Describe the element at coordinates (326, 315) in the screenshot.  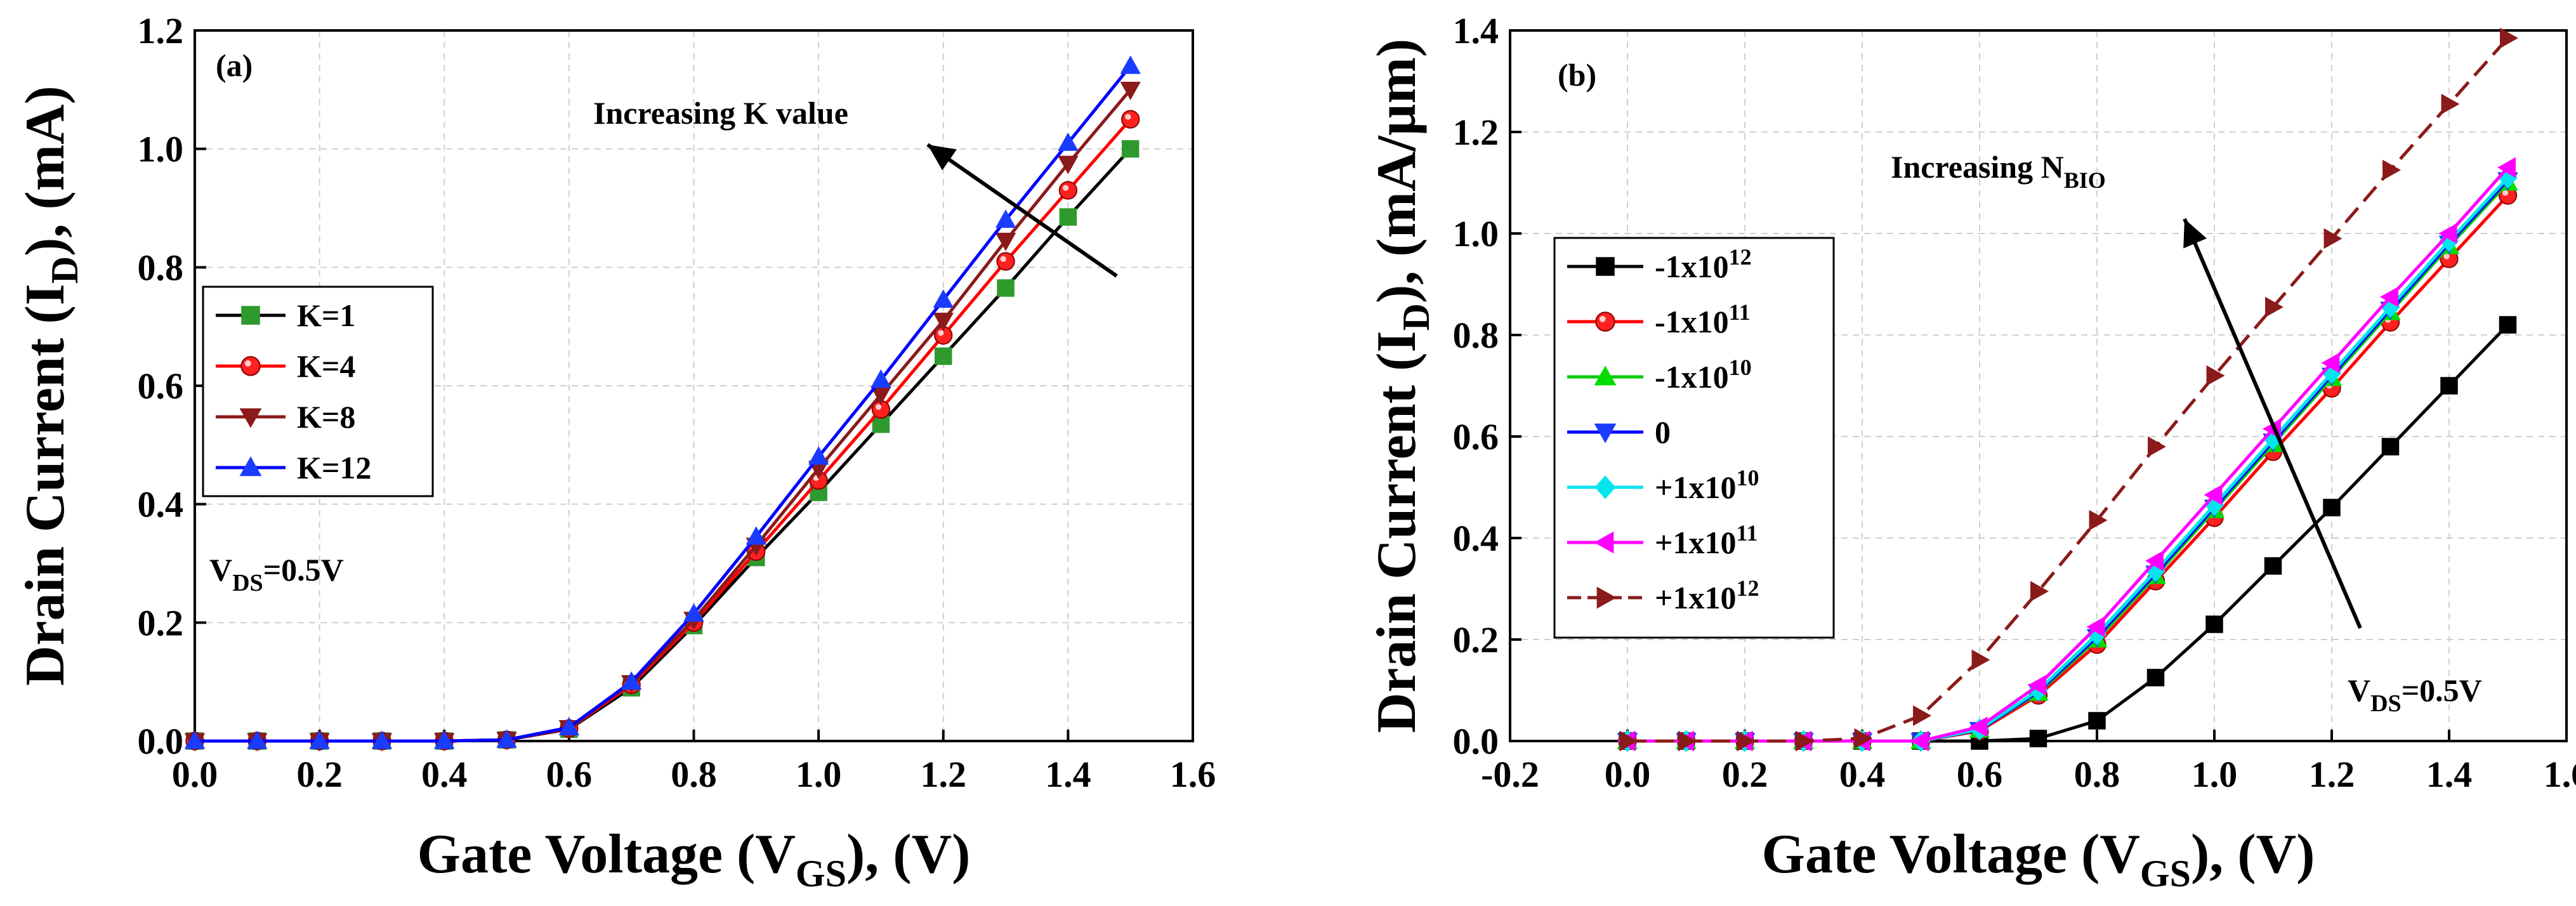
I see `legend-label-text: K=1` at that location.